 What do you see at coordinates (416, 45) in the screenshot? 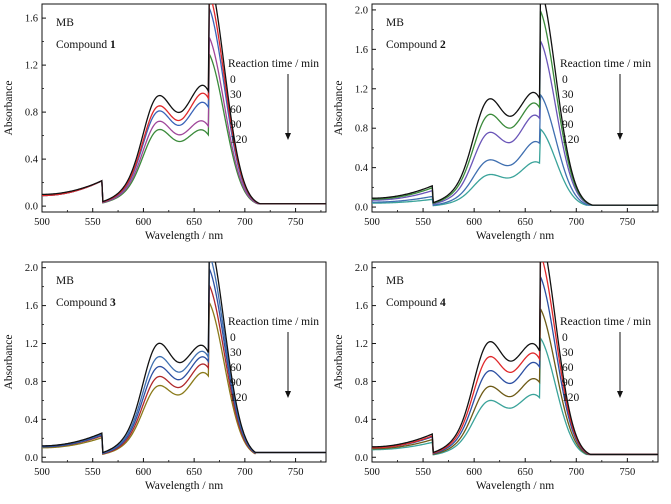
I see `annotation-compound: Compound 2` at bounding box center [416, 45].